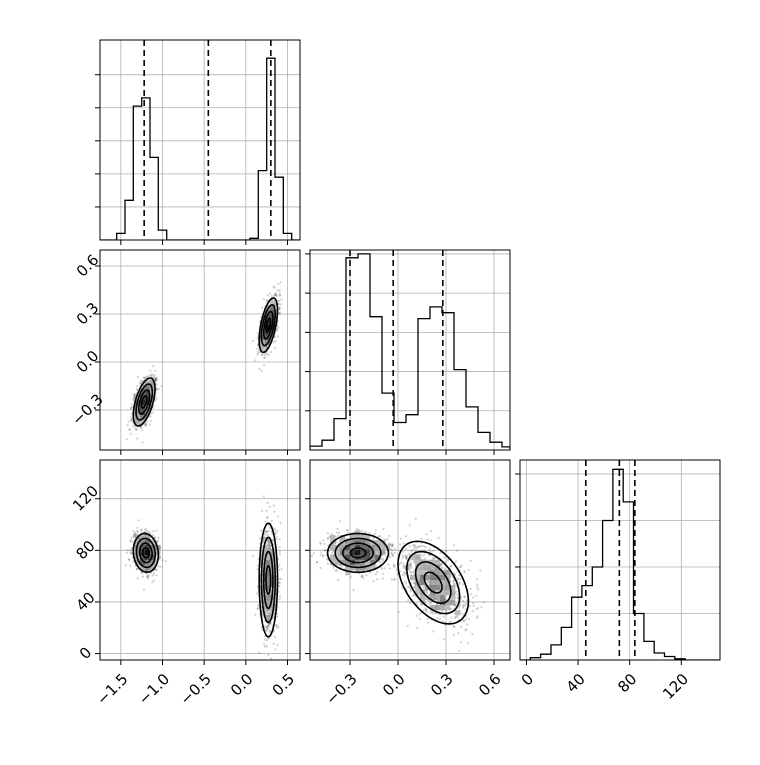 Image resolution: width=760 pixels, height=765 pixels. I want to click on density-cell, so click(267, 547).